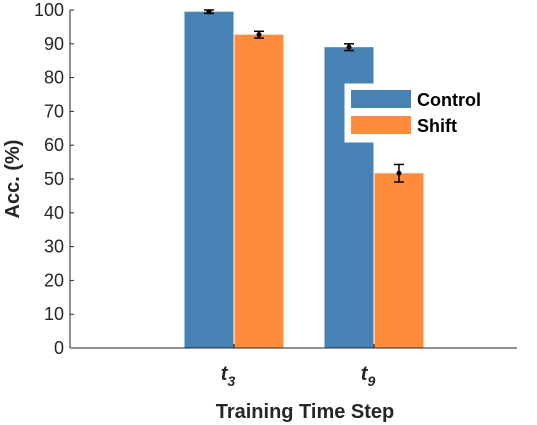 Image resolution: width=537 pixels, height=425 pixels. I want to click on legend-swatch-shift, so click(381, 125).